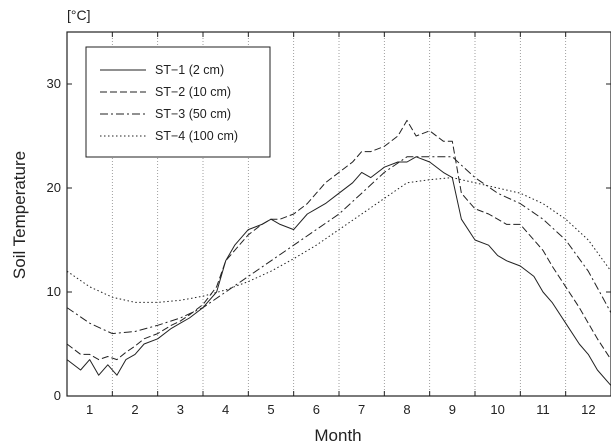 The height and width of the screenshot is (447, 611). What do you see at coordinates (406, 409) in the screenshot?
I see `x-tick-label: 8` at bounding box center [406, 409].